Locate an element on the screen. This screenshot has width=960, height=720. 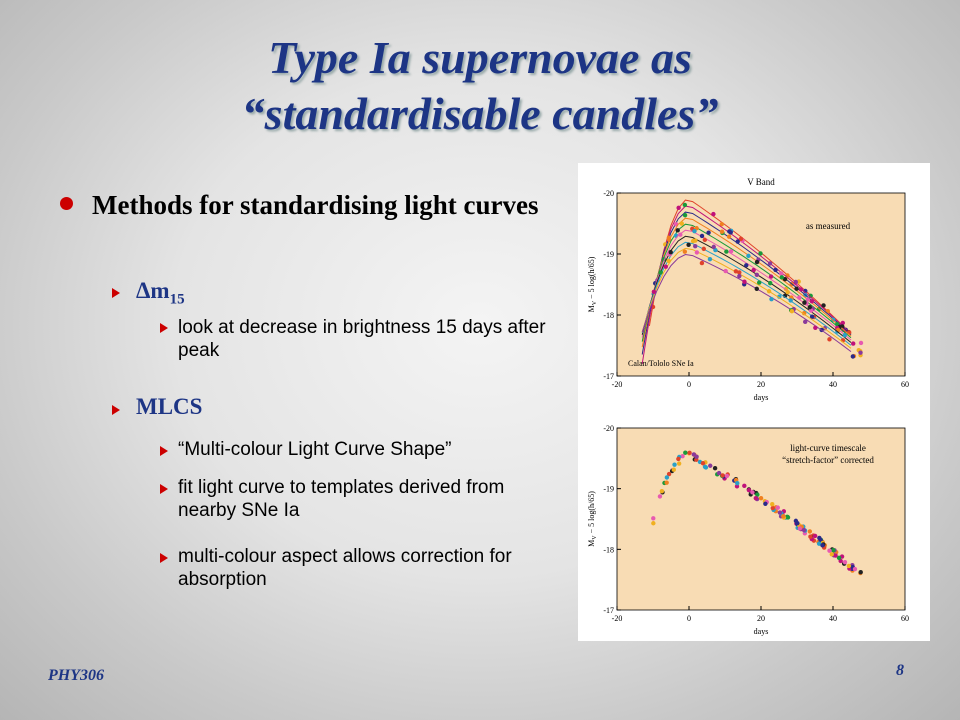
y-tick-label: -17 is located at coordinates (608, 376).